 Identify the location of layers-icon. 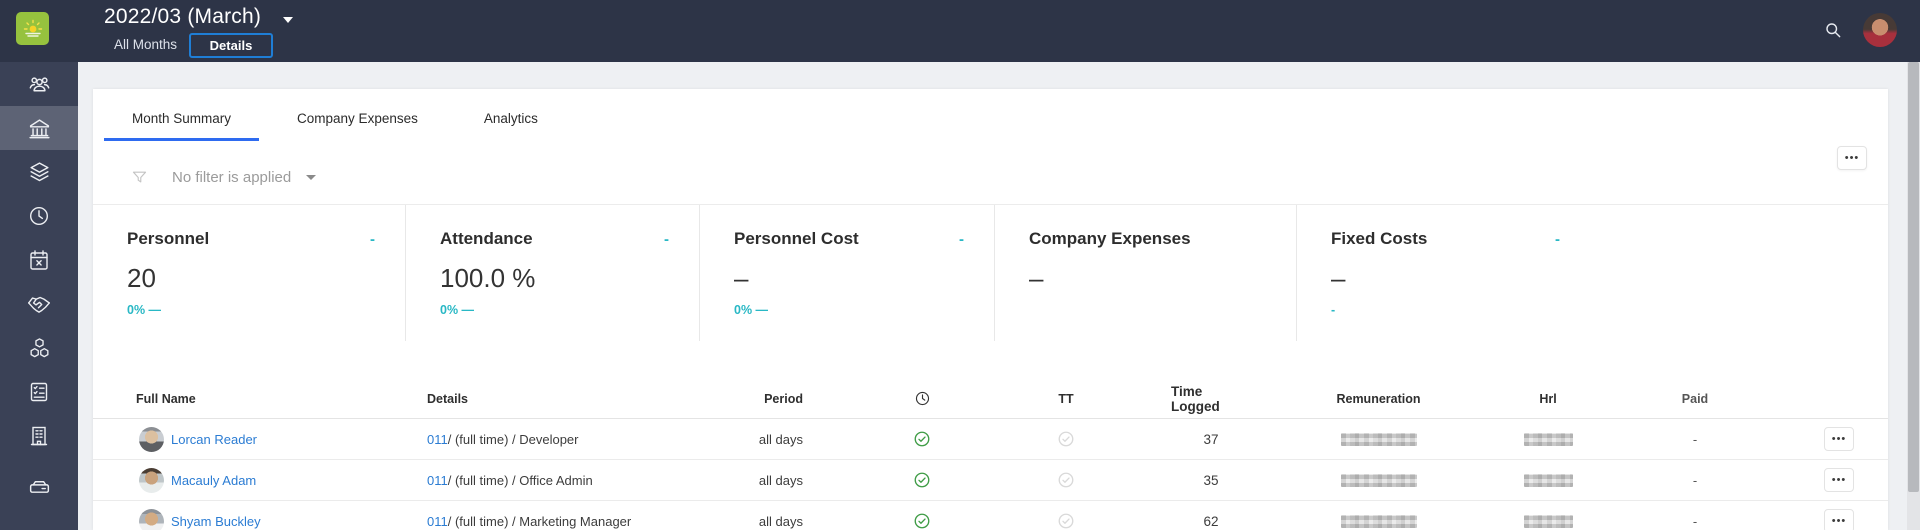
(39, 171).